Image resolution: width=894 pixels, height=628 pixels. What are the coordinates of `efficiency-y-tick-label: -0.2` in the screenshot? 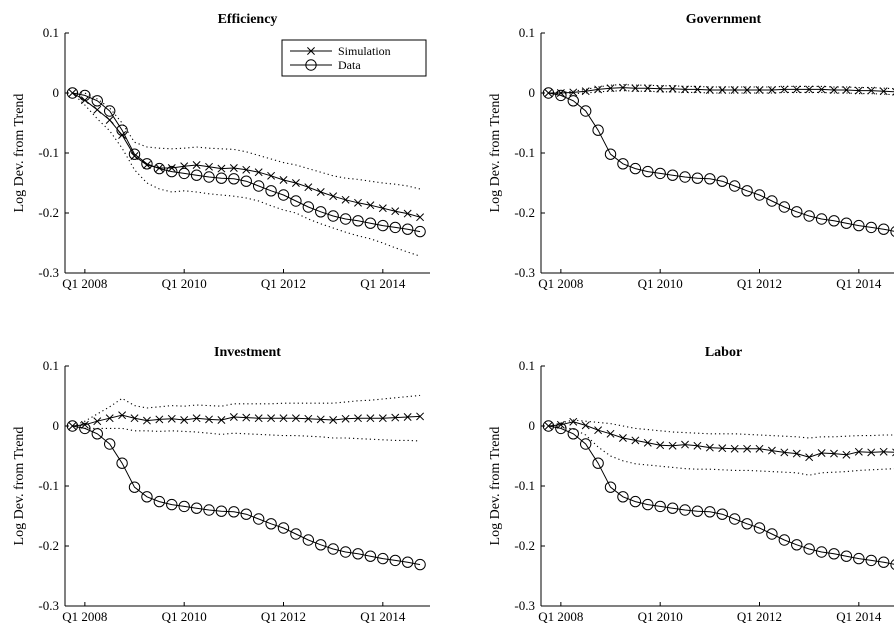 It's located at (48, 212).